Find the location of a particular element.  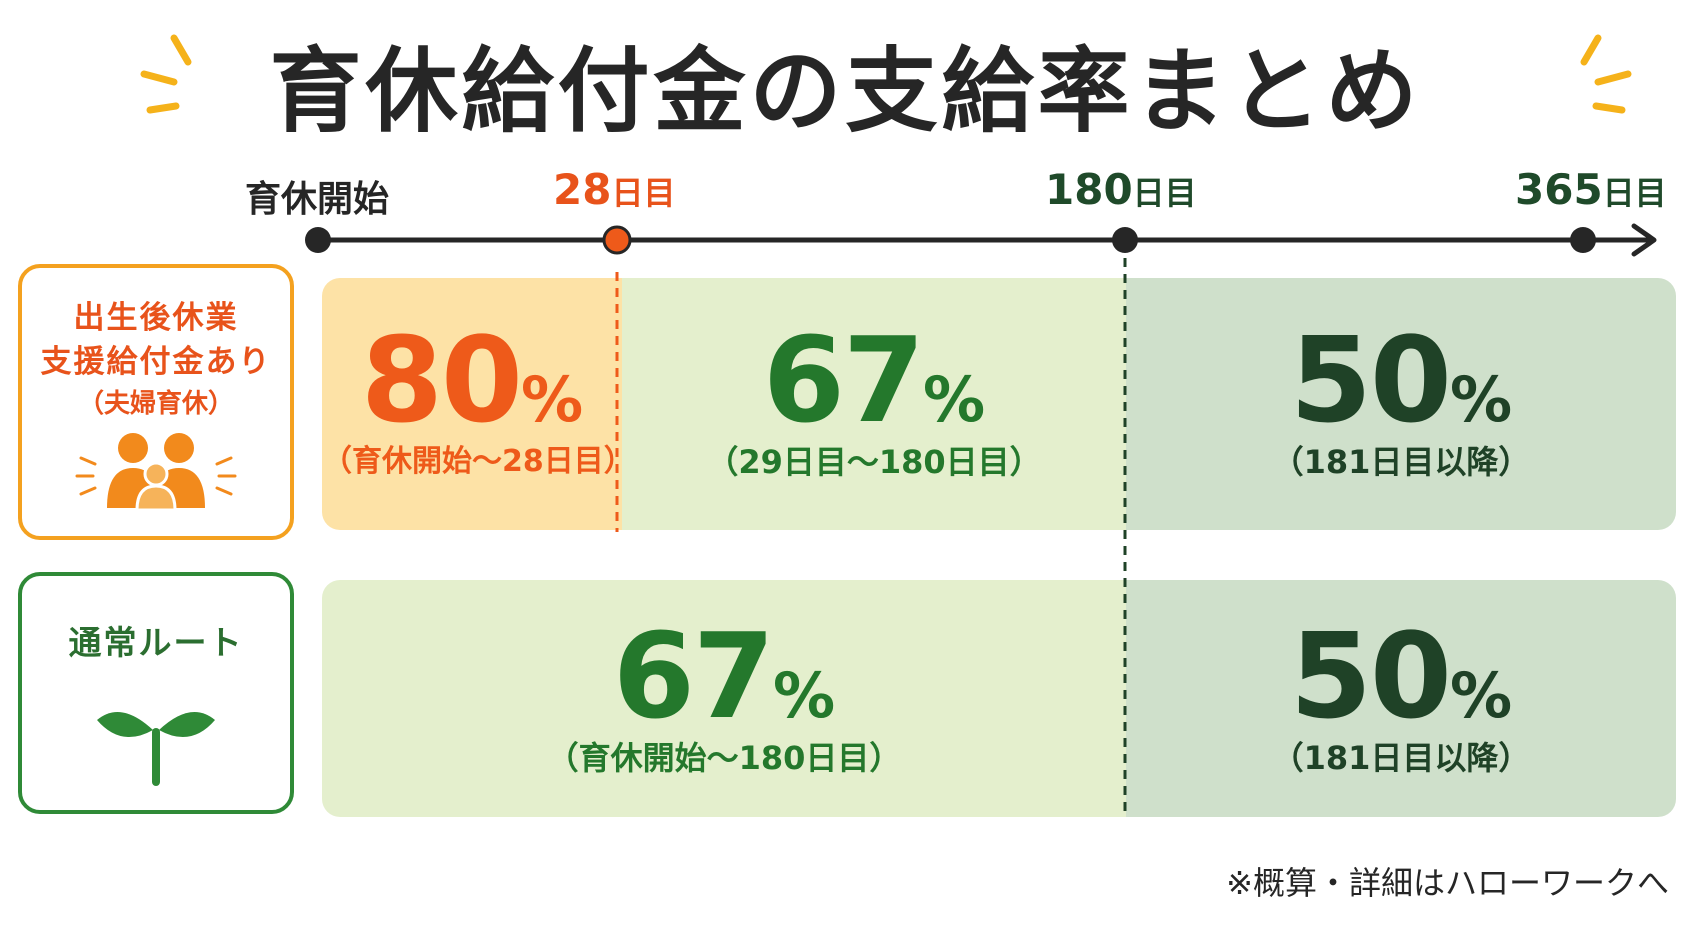

category-normal: 通常ルート is located at coordinates (156, 693).